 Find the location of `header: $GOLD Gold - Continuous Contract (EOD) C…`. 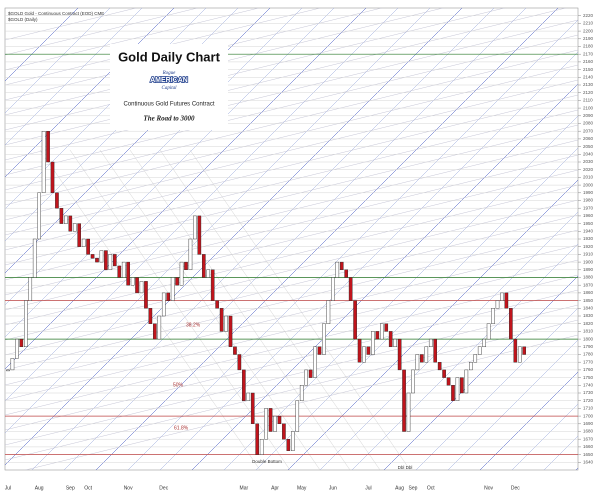

header: $GOLD Gold - Continuous Contract (EOD) C… is located at coordinates (56, 13).